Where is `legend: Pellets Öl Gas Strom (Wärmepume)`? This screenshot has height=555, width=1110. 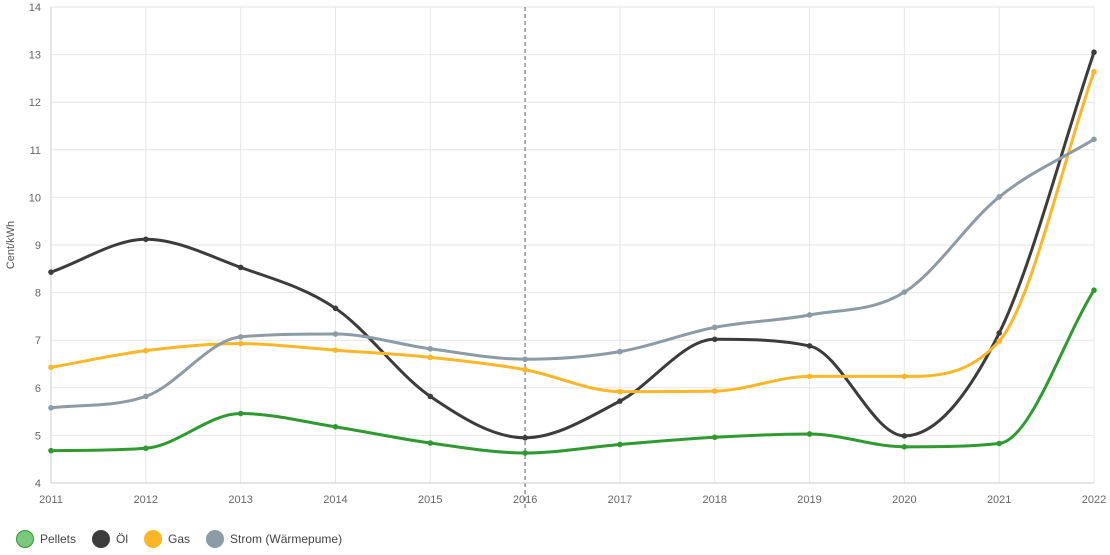 legend: Pellets Öl Gas Strom (Wärmepume) is located at coordinates (187, 539).